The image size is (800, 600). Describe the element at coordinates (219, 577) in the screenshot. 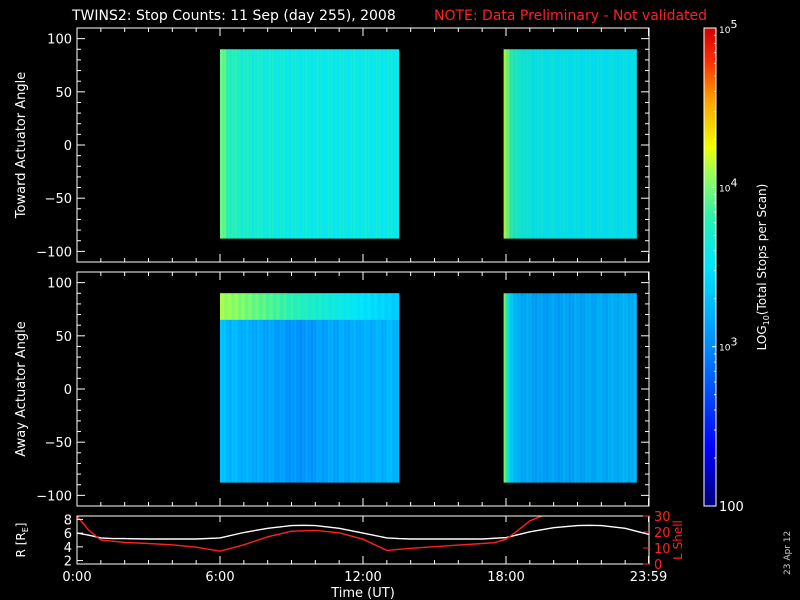

I see `x-tick-label: 6:00` at that location.